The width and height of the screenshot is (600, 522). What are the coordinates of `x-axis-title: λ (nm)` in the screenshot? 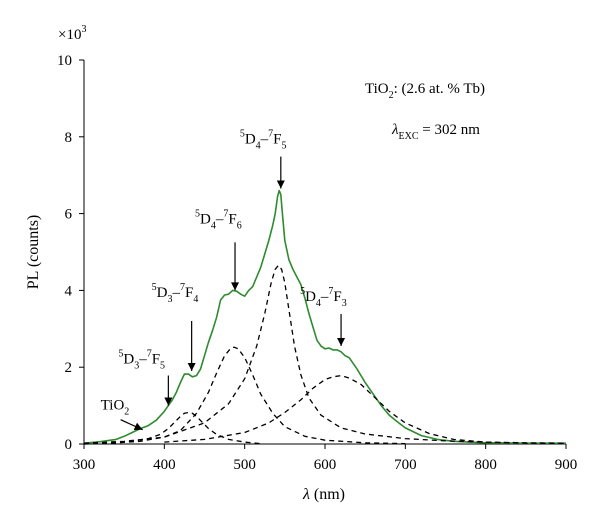 It's located at (323, 494).